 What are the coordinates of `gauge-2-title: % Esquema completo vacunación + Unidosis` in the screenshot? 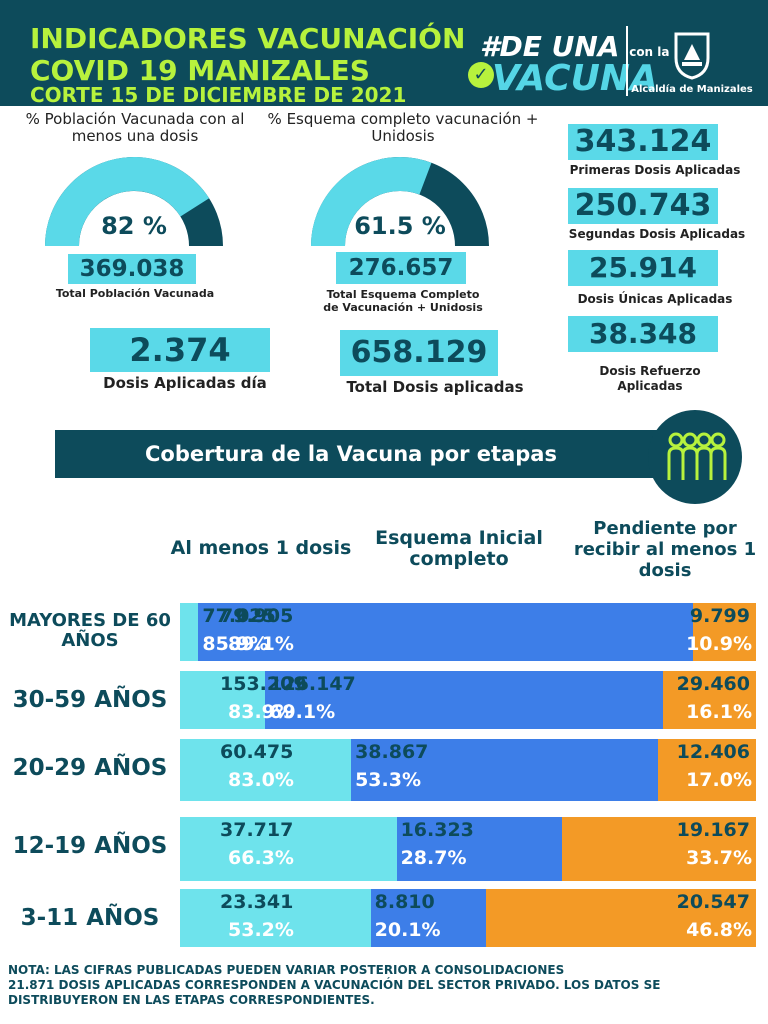 It's located at (403, 127).